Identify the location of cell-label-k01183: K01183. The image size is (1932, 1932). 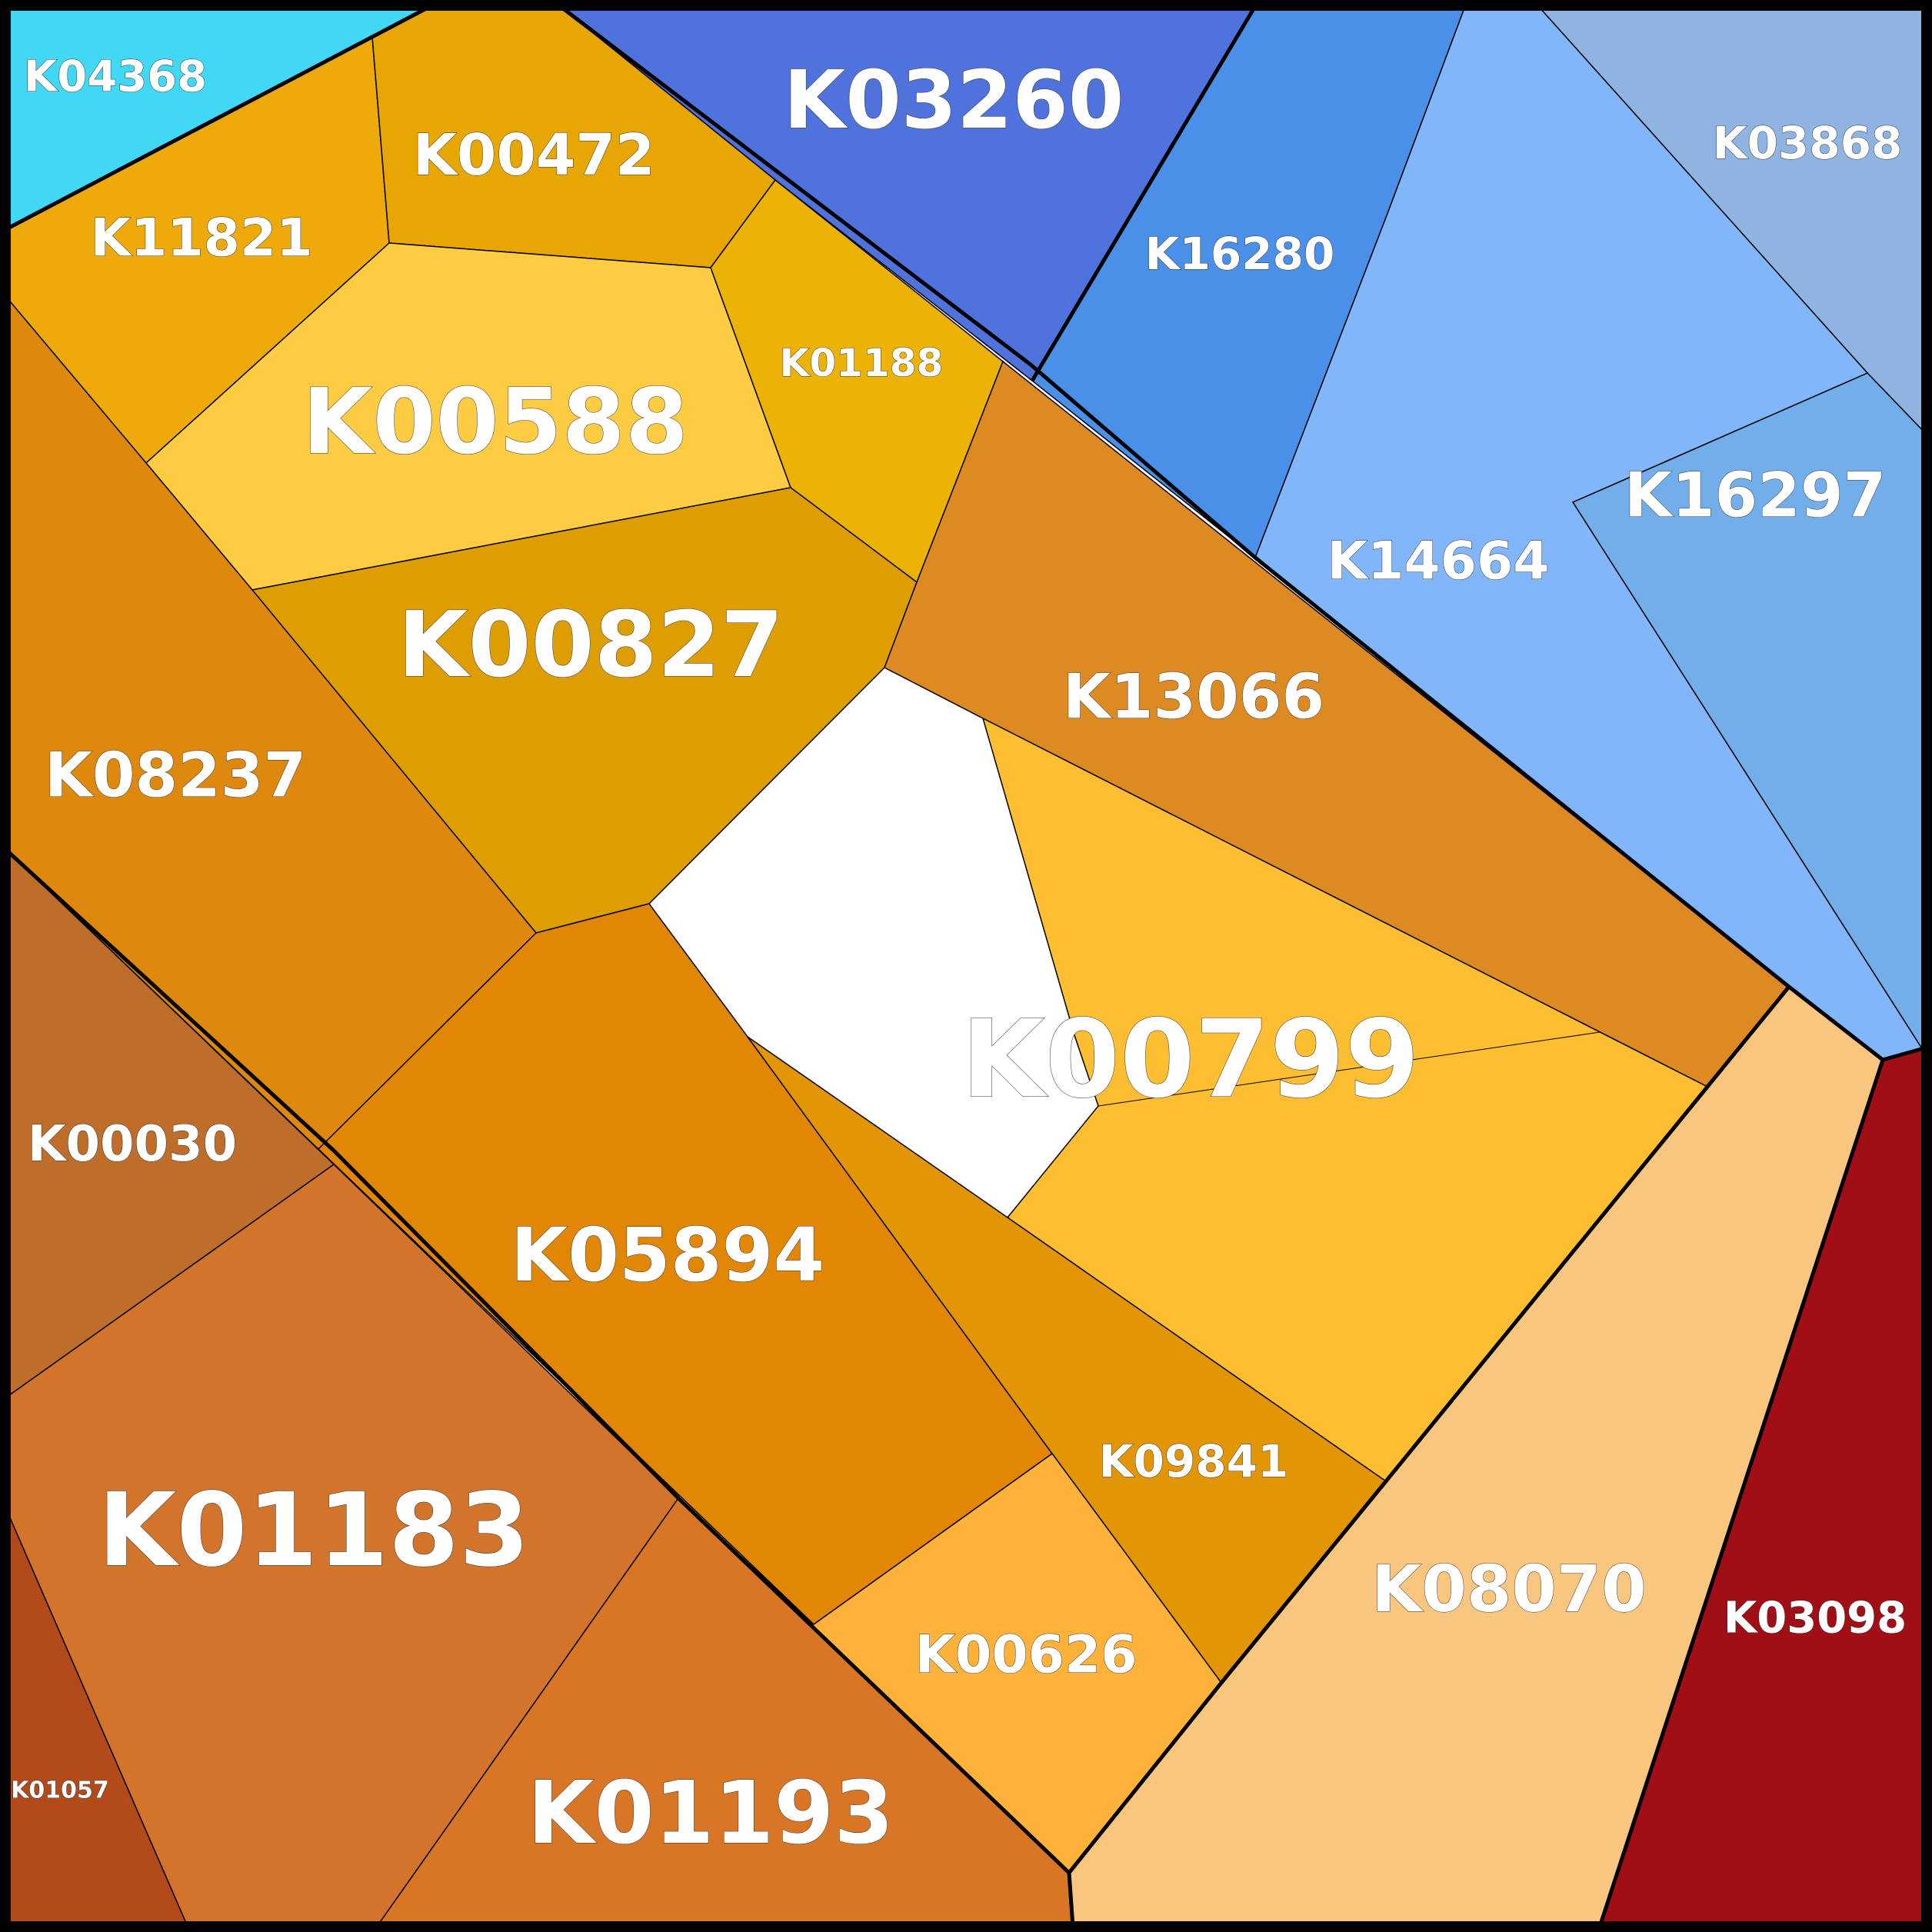
(314, 1530).